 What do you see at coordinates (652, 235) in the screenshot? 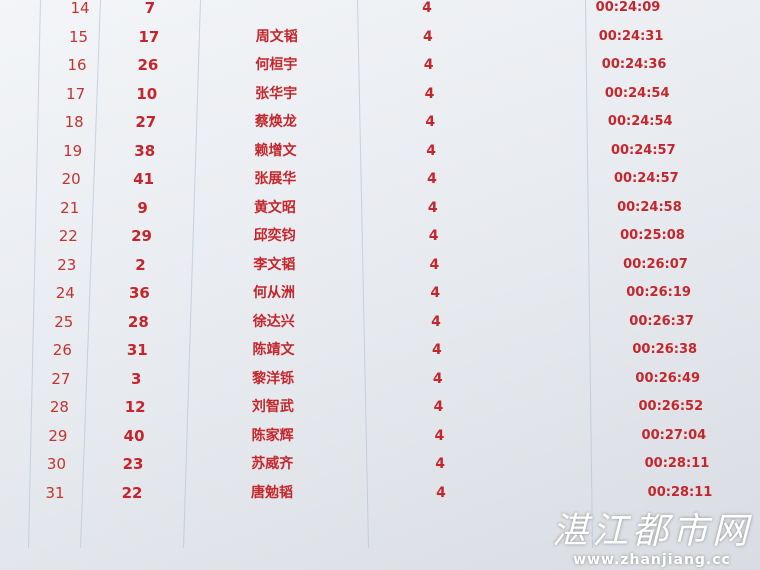
I see `time-cell: 00:25:08` at bounding box center [652, 235].